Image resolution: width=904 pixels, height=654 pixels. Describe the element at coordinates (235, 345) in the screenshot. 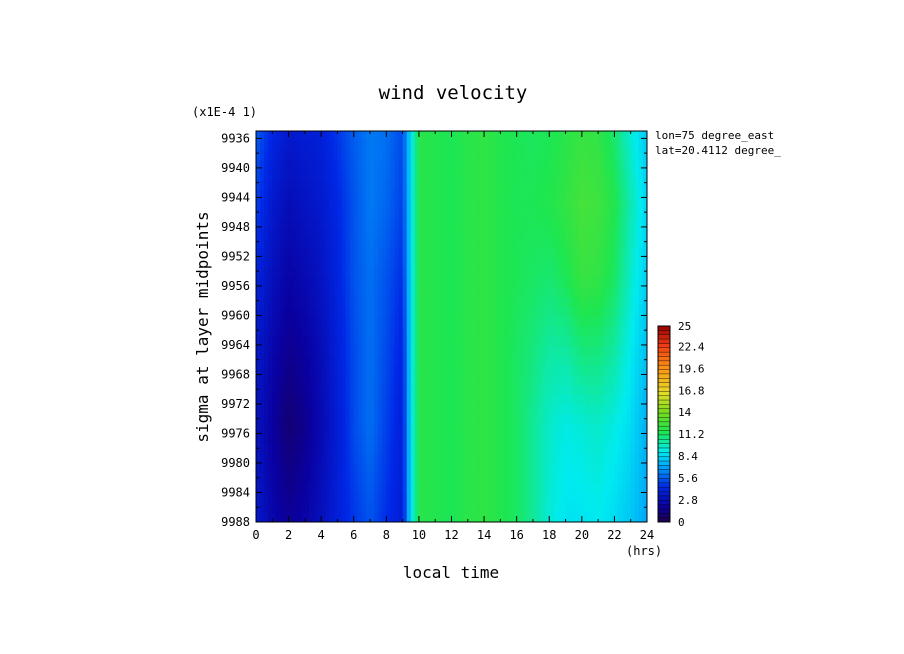

I see `y-tick-label: 9964` at that location.